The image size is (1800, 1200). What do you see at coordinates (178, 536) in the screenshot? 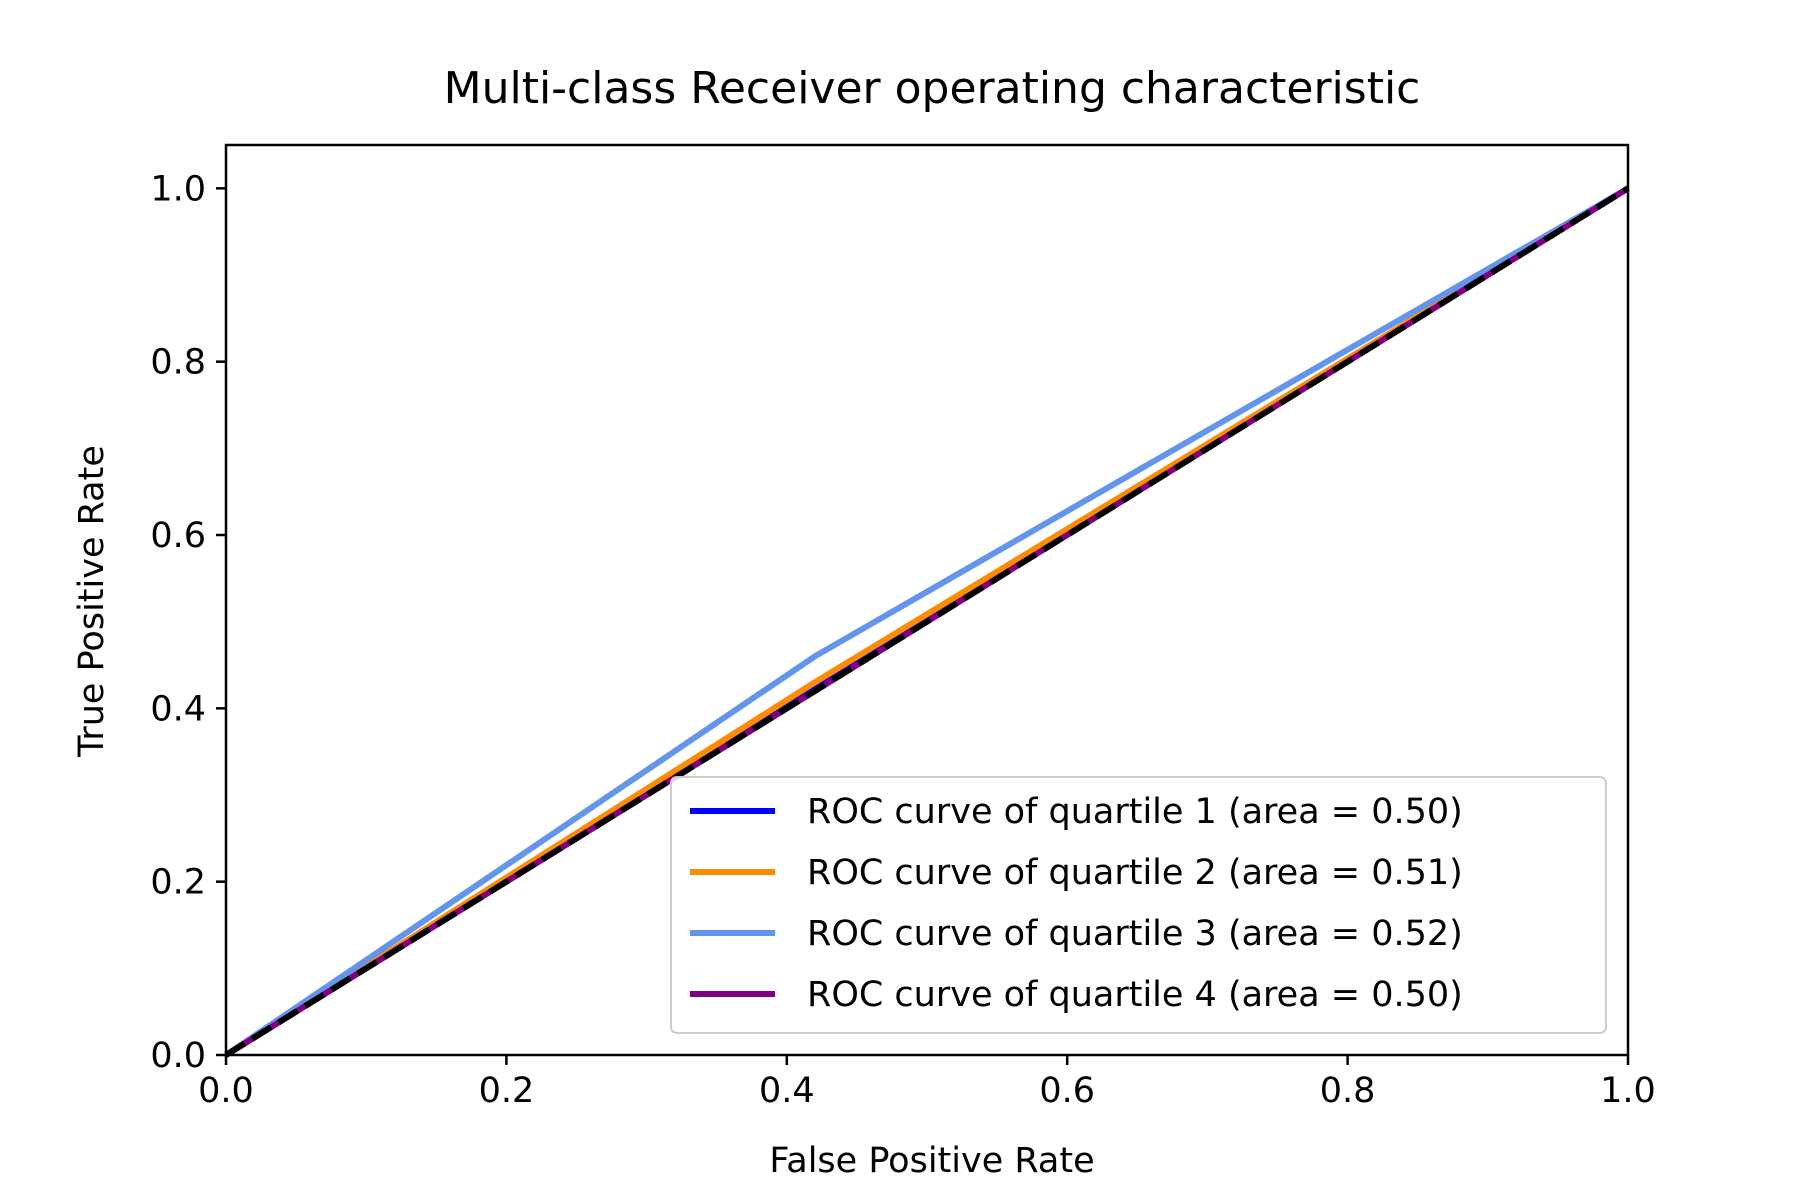
I see `y-tick-label: 0.6` at bounding box center [178, 536].